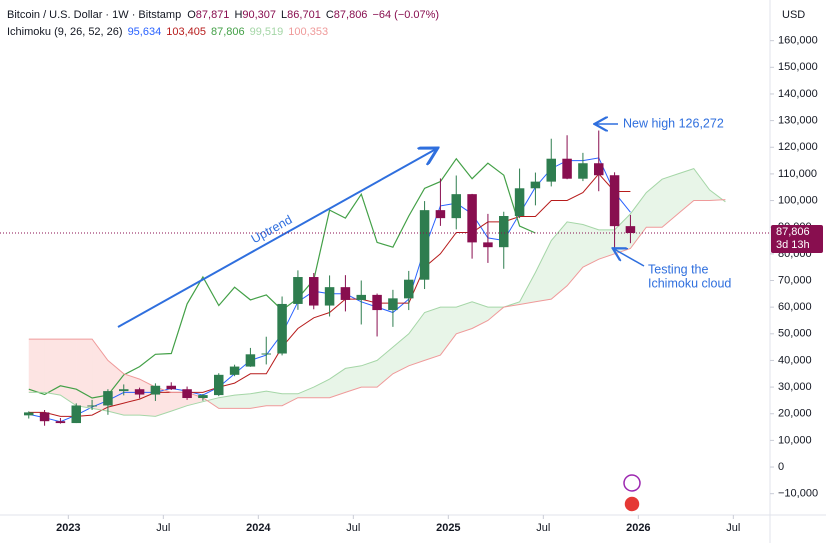 The width and height of the screenshot is (826, 543). What do you see at coordinates (673, 123) in the screenshot?
I see `annotation: New high 126,272` at bounding box center [673, 123].